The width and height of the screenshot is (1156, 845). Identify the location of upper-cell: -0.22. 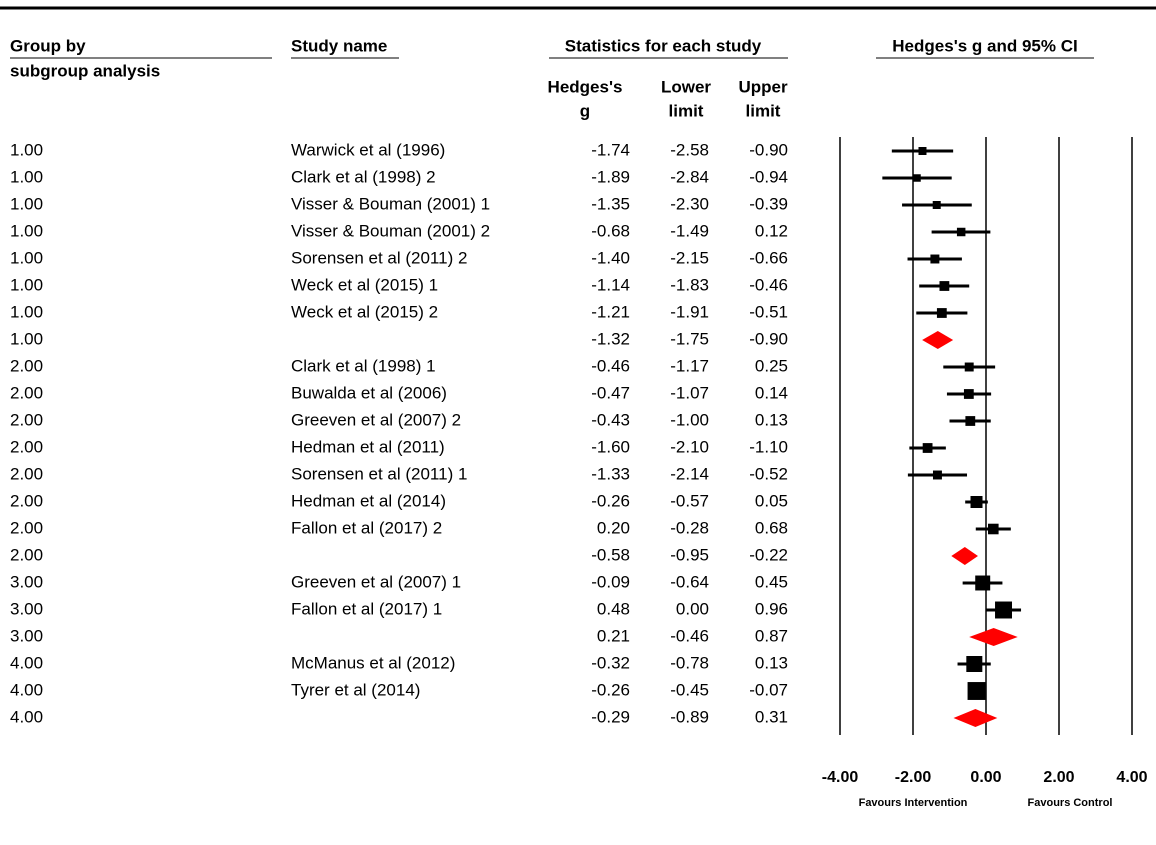
(768, 554).